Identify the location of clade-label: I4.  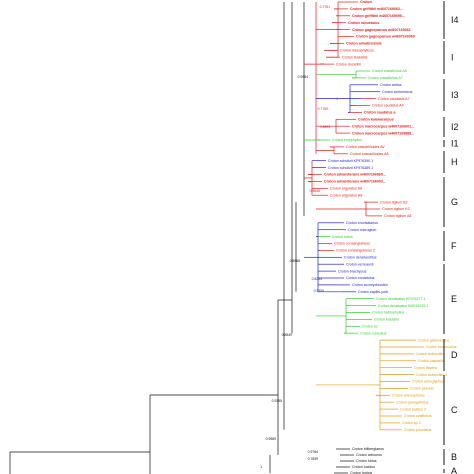
(455, 20).